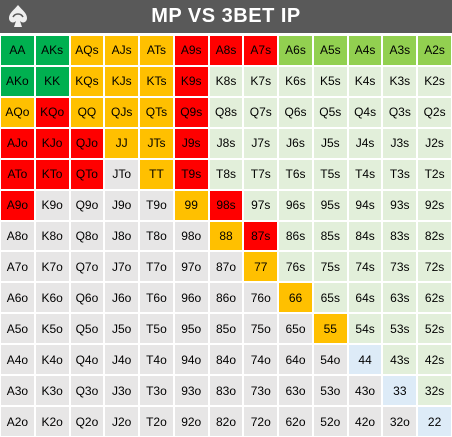 This screenshot has height=437, width=452. I want to click on hand-cell-74s: 74s, so click(365, 267).